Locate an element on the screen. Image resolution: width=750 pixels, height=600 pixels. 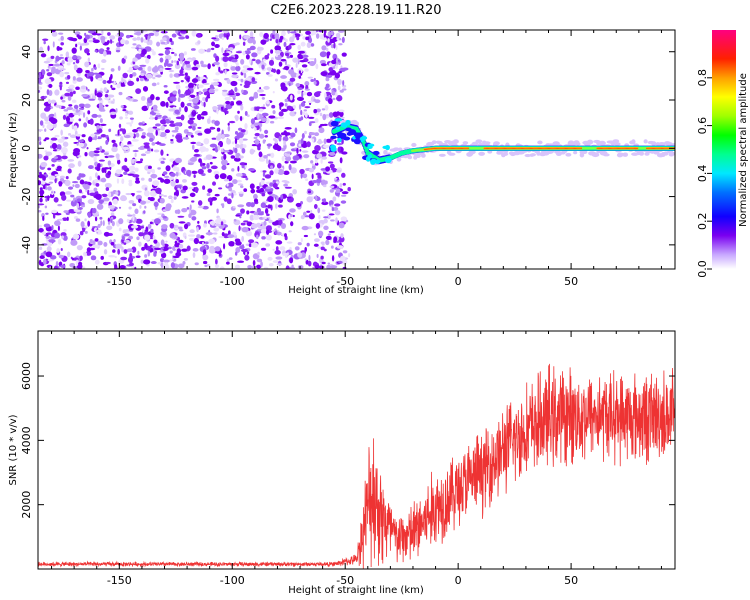
colorbar-gradient is located at coordinates (724, 149).